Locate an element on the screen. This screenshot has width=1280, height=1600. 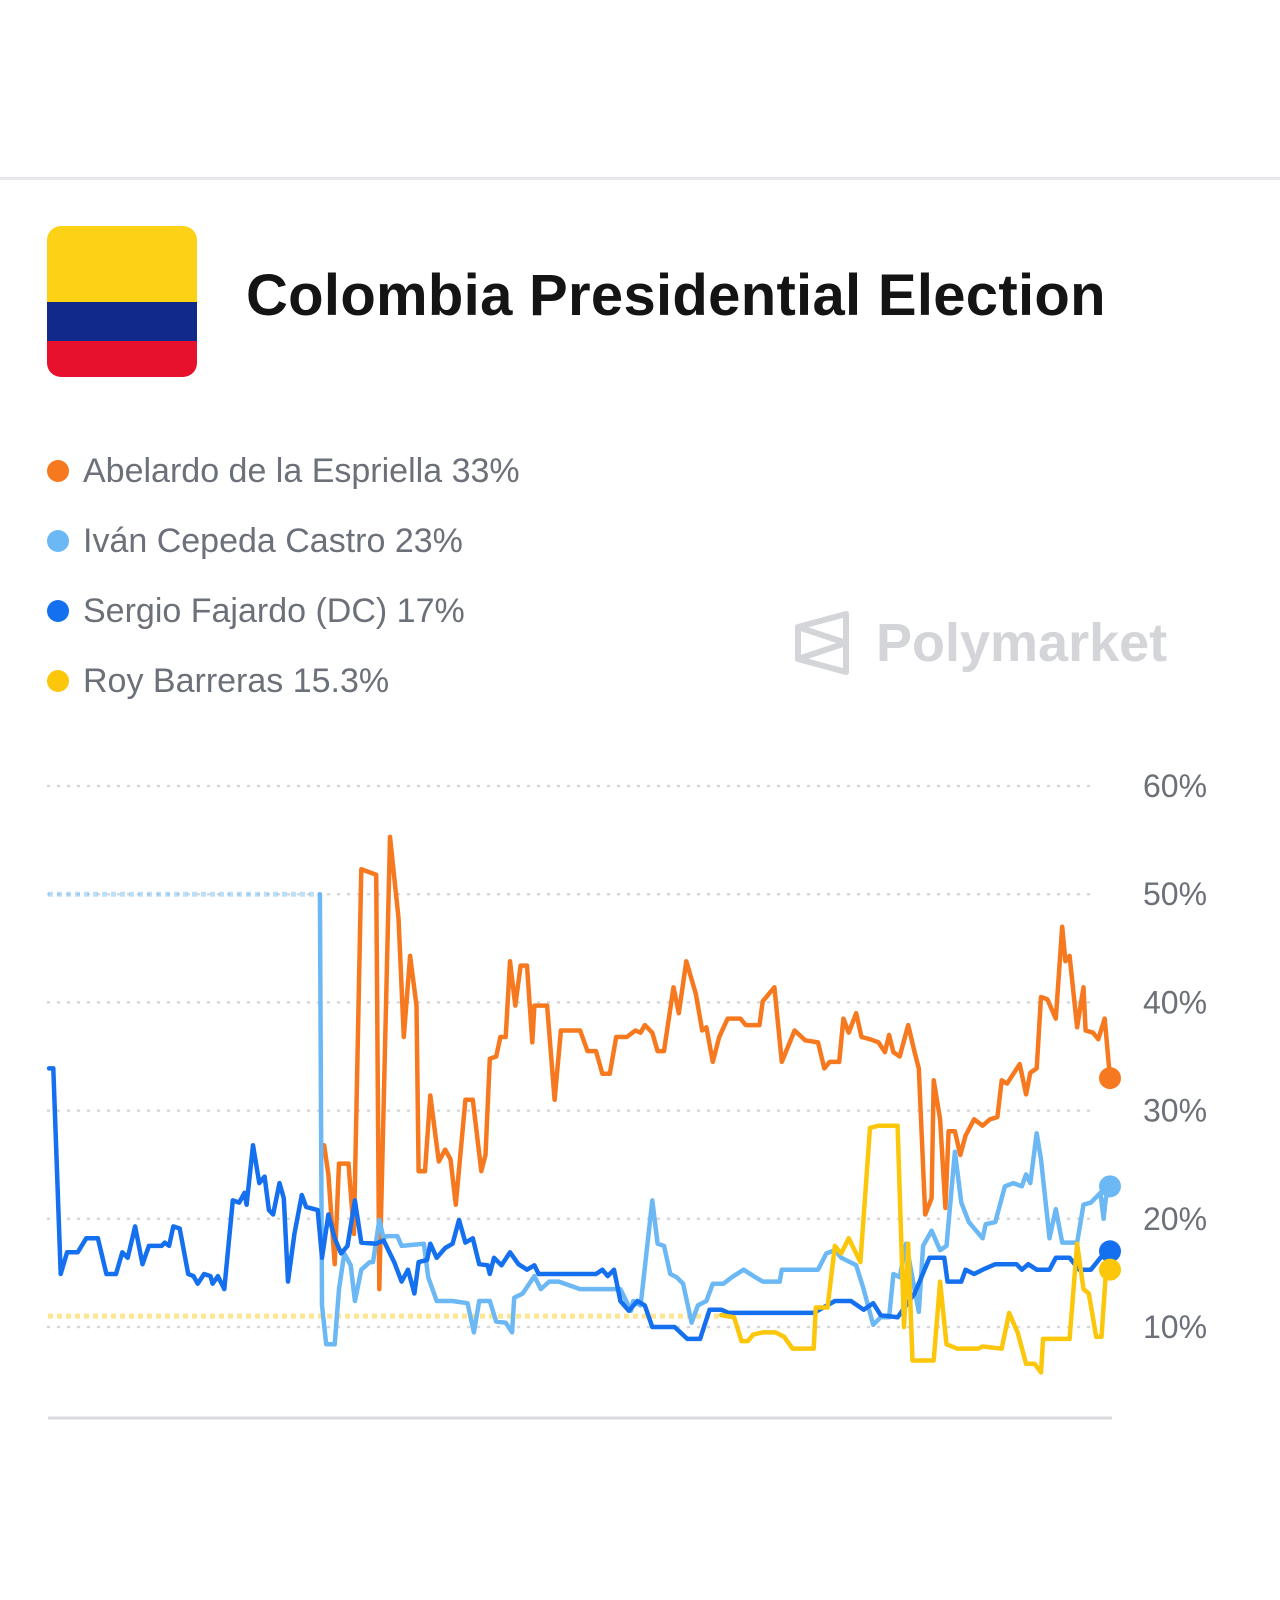
legend-item: Roy Barreras 15.3% is located at coordinates (283, 681).